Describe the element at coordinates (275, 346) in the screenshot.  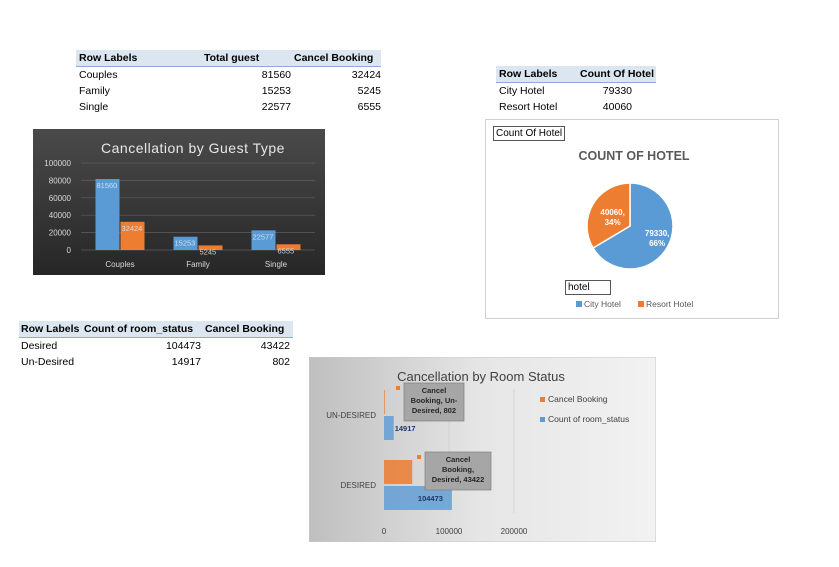
I see `cell-value: 43422` at that location.